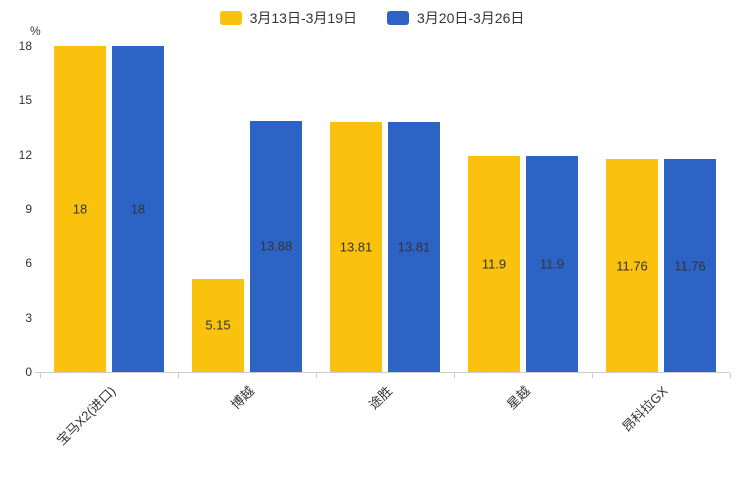 The image size is (744, 496). I want to click on x-axis-label: 昂科拉GX, so click(645, 409).